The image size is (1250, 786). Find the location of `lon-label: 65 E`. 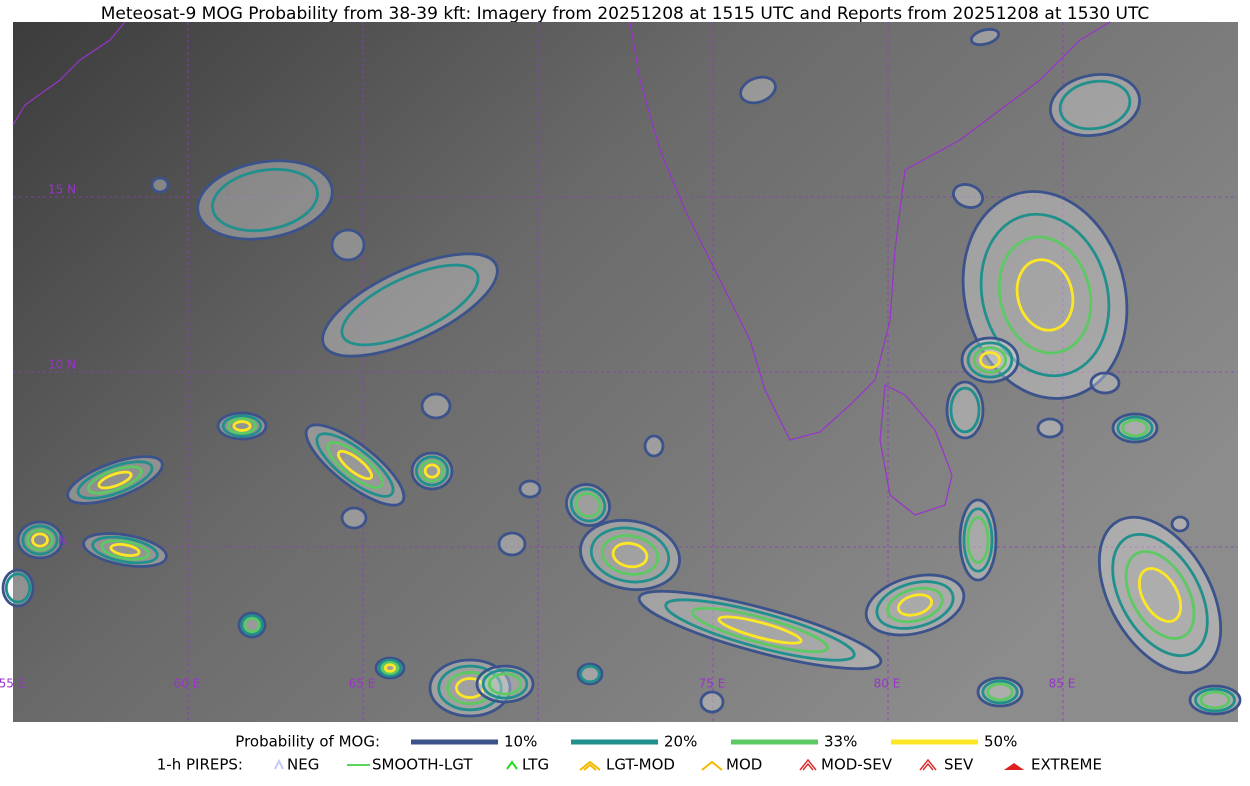

lon-label: 65 E is located at coordinates (362, 684).